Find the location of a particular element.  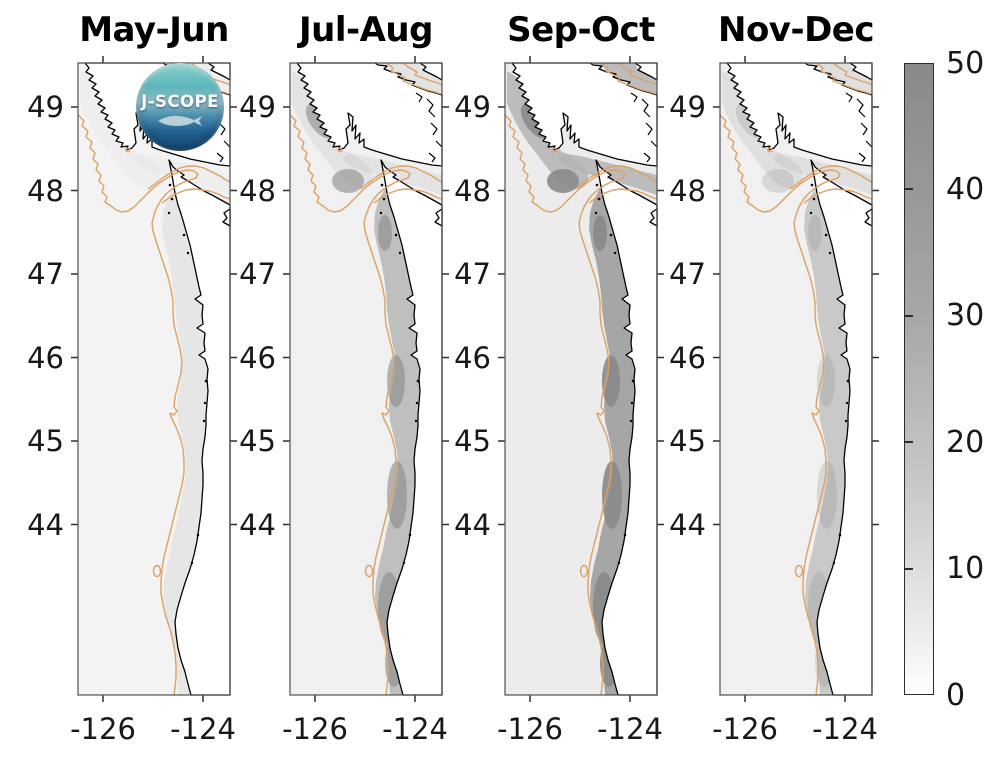

colorbar-tick-label: 40 is located at coordinates (965, 189).